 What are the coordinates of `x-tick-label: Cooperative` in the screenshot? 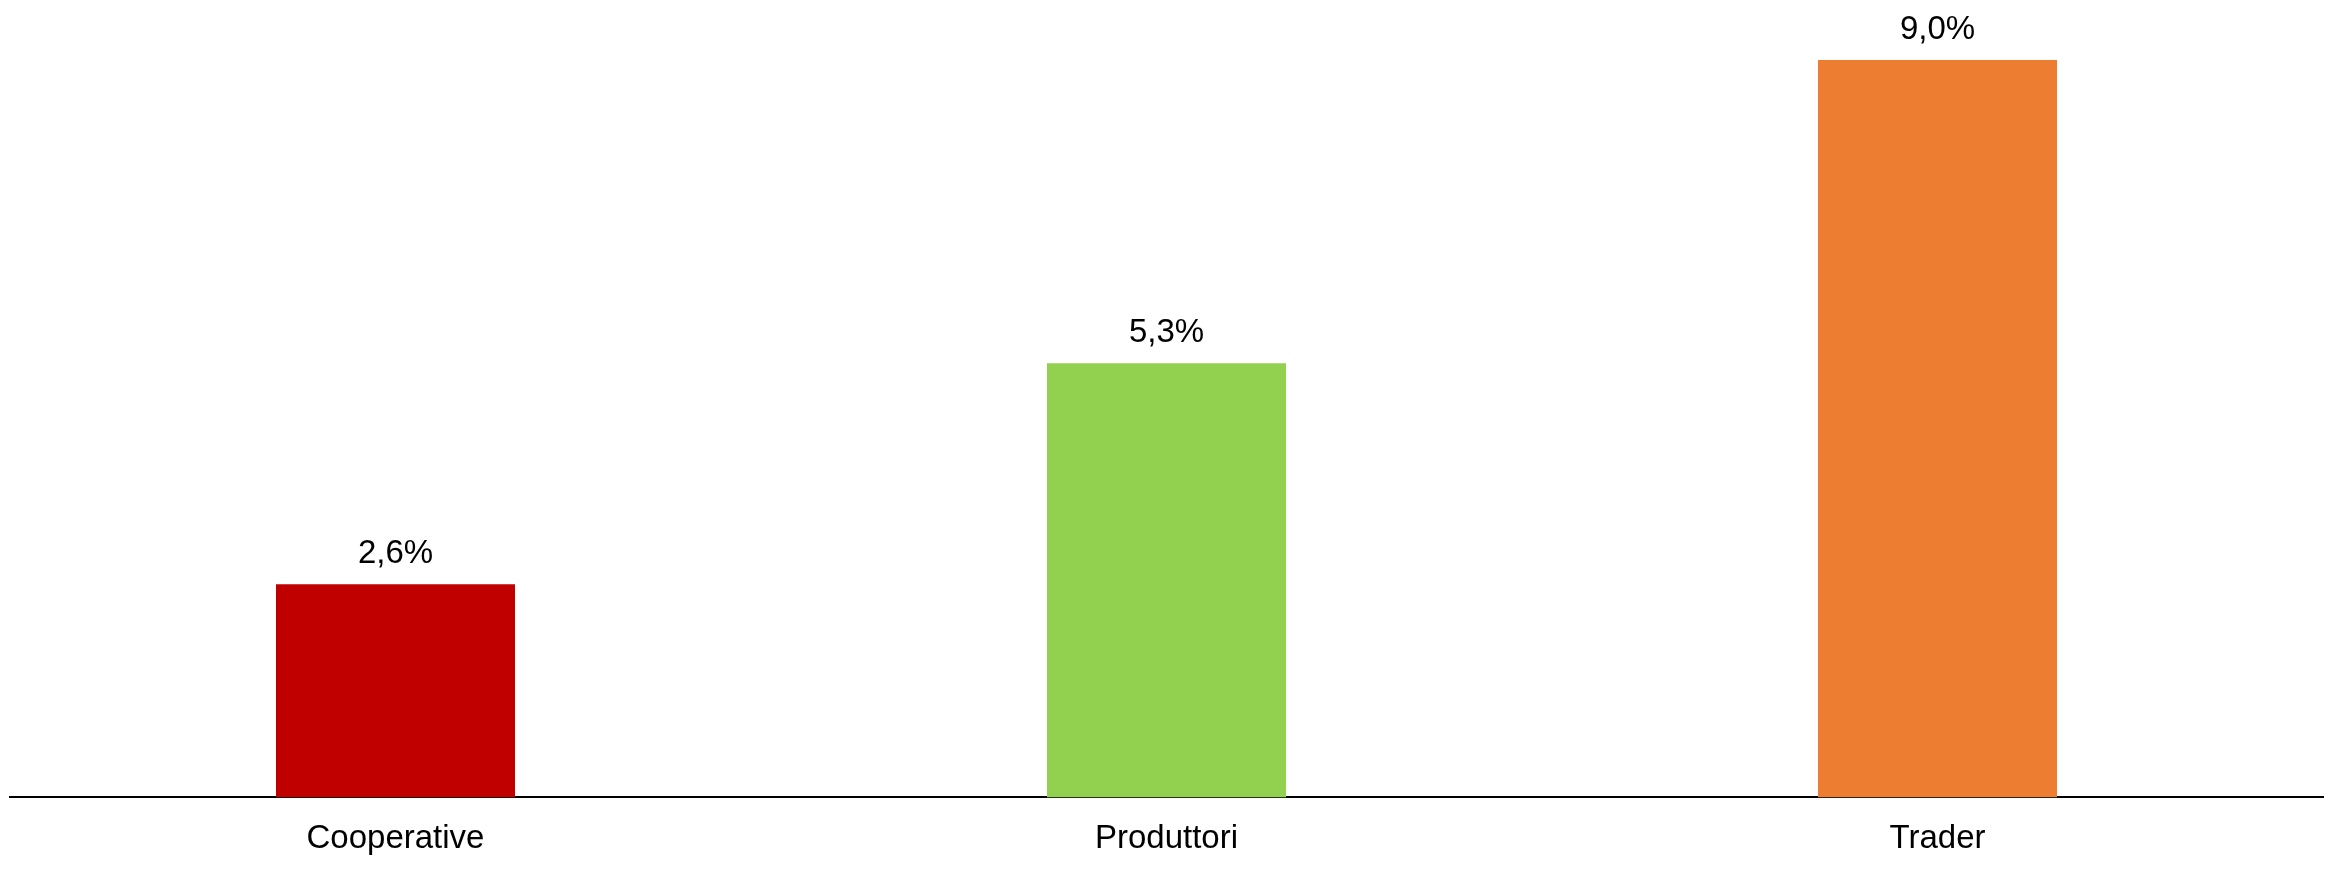 It's located at (395, 837).